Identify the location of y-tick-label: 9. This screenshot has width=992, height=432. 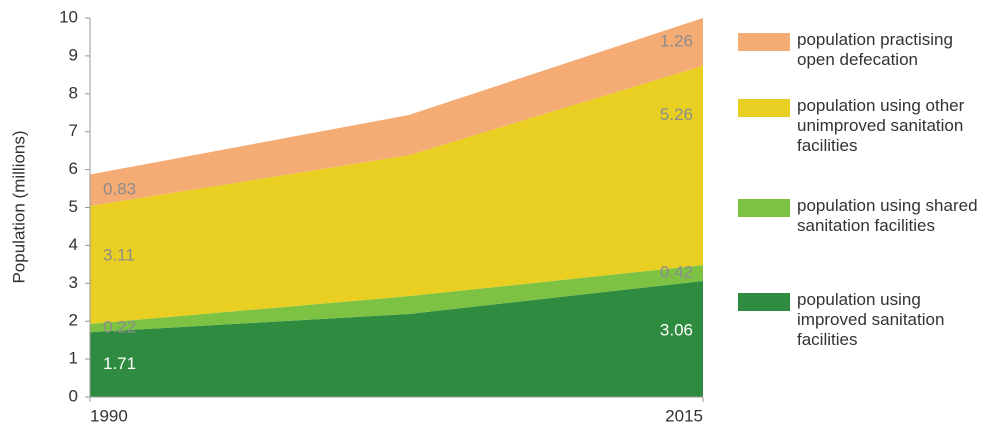
(73, 54).